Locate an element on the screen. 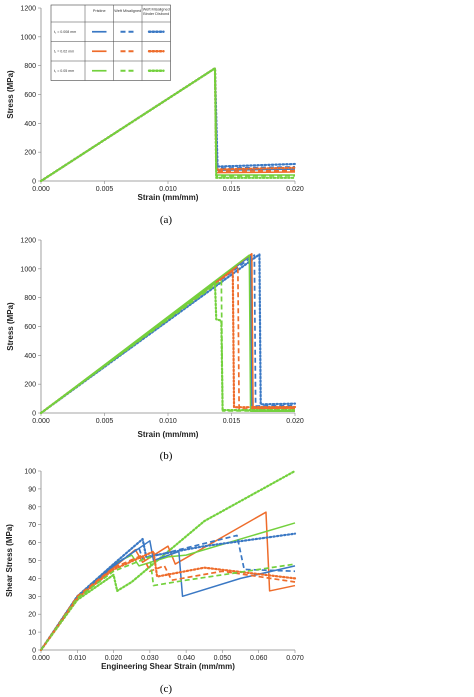  y-tick-label: 20 is located at coordinates (32, 615).